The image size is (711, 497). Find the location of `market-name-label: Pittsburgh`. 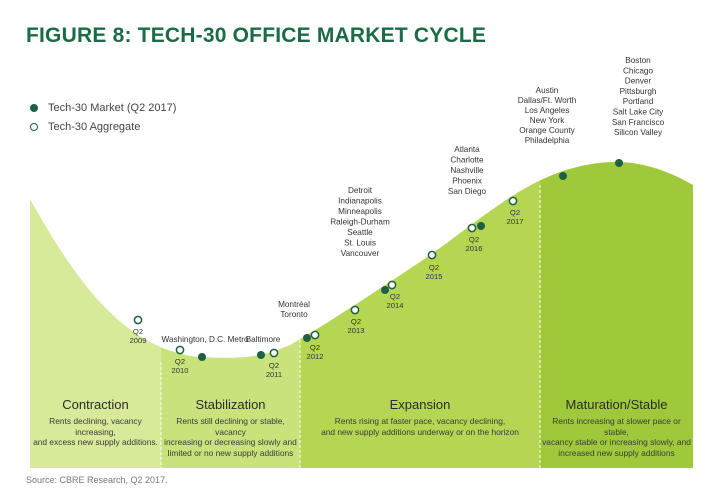

market-name-label: Pittsburgh is located at coordinates (638, 91).